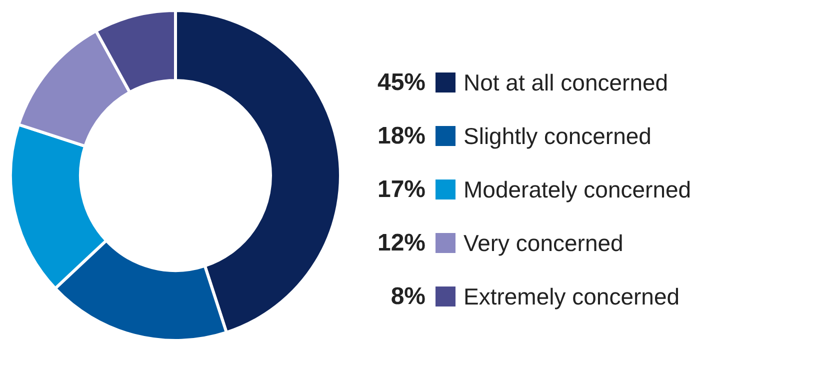  What do you see at coordinates (401, 243) in the screenshot?
I see `data-label: 12%` at bounding box center [401, 243].